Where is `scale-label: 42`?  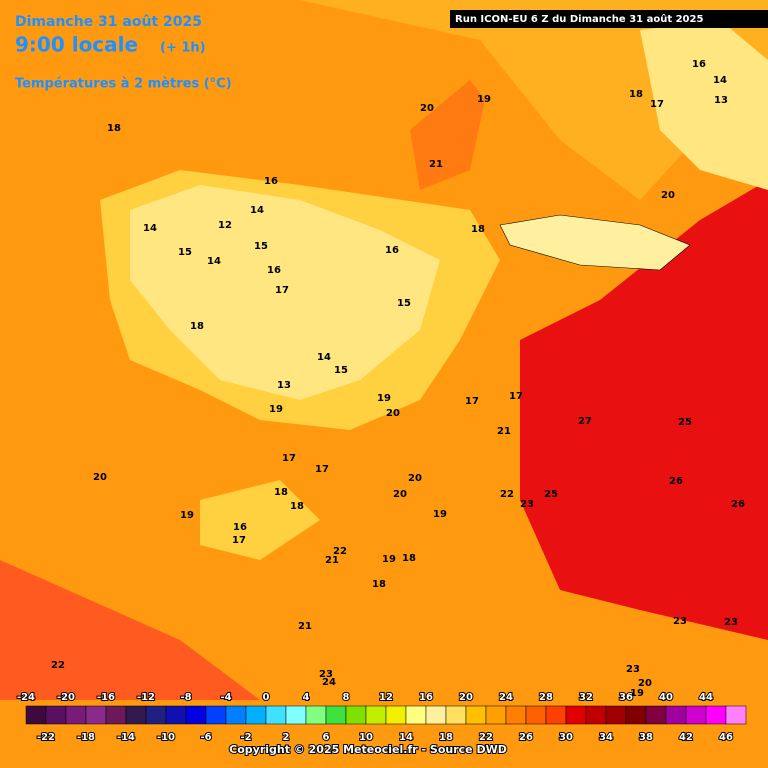 scale-label: 42 is located at coordinates (686, 737).